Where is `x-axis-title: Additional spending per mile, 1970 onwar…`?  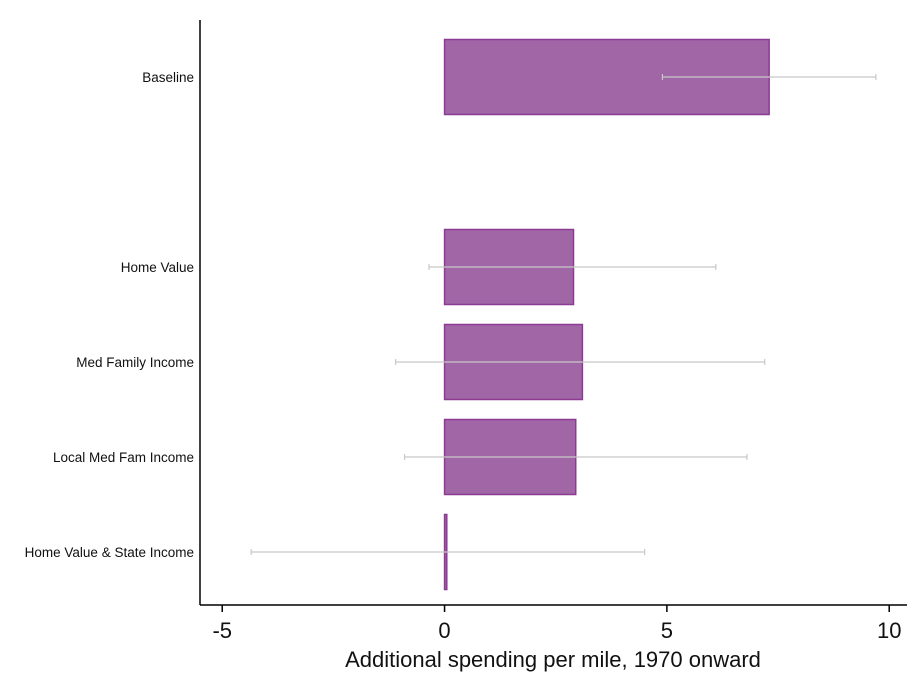
x-axis-title: Additional spending per mile, 1970 onwar… is located at coordinates (553, 659).